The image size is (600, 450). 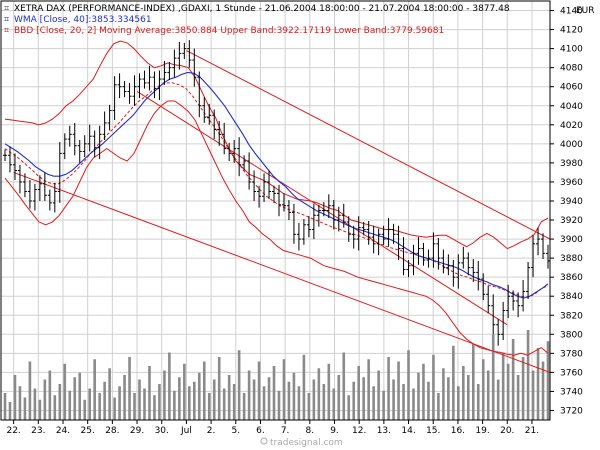 I want to click on watermark-text: tradesignal.com, so click(x=306, y=443).